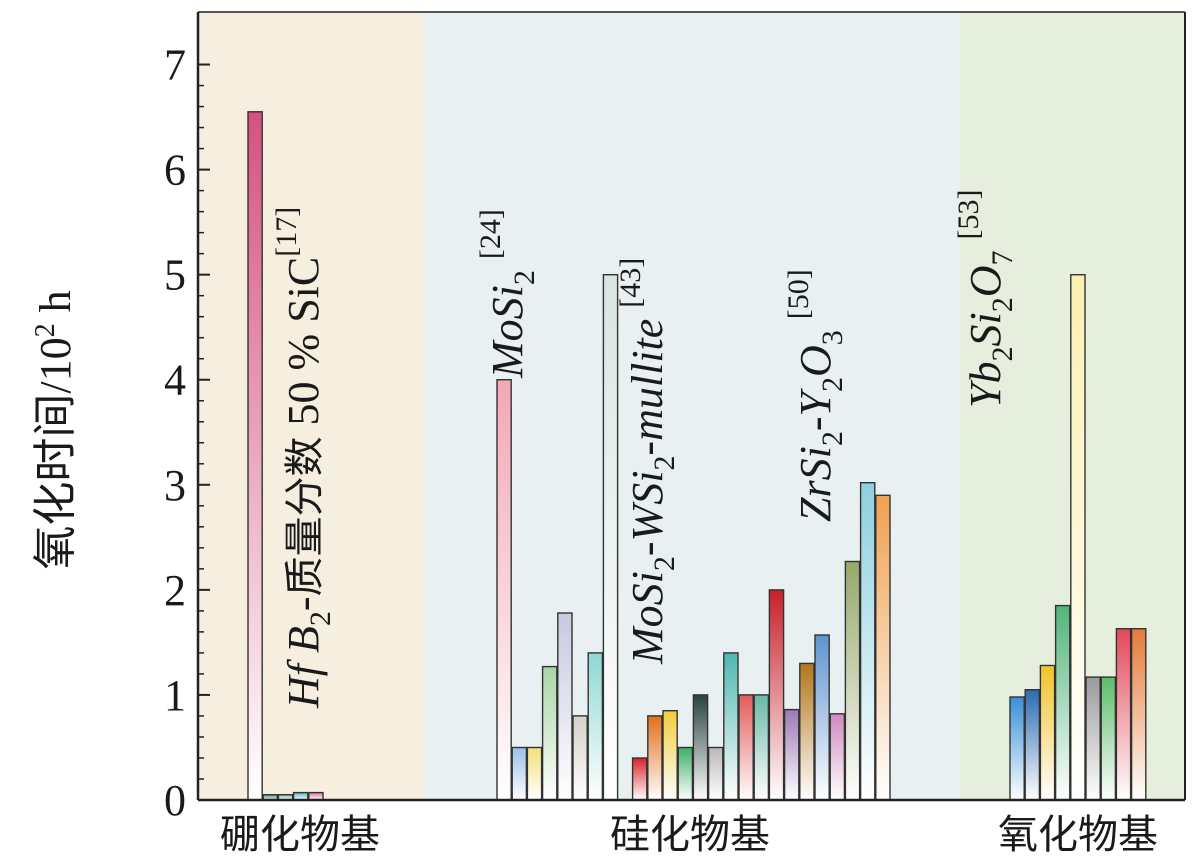  Describe the element at coordinates (175, 590) in the screenshot. I see `y-tick-label: 2` at that location.